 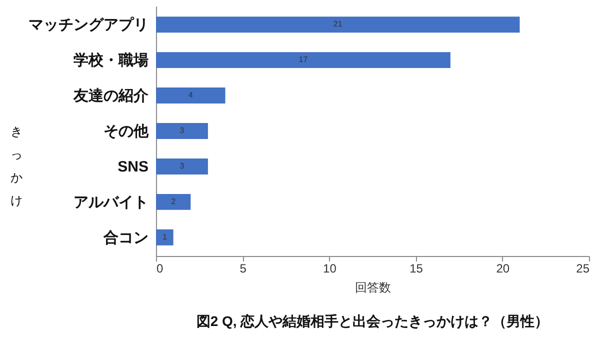 What do you see at coordinates (303, 59) in the screenshot?
I see `data-label: 17` at bounding box center [303, 59].